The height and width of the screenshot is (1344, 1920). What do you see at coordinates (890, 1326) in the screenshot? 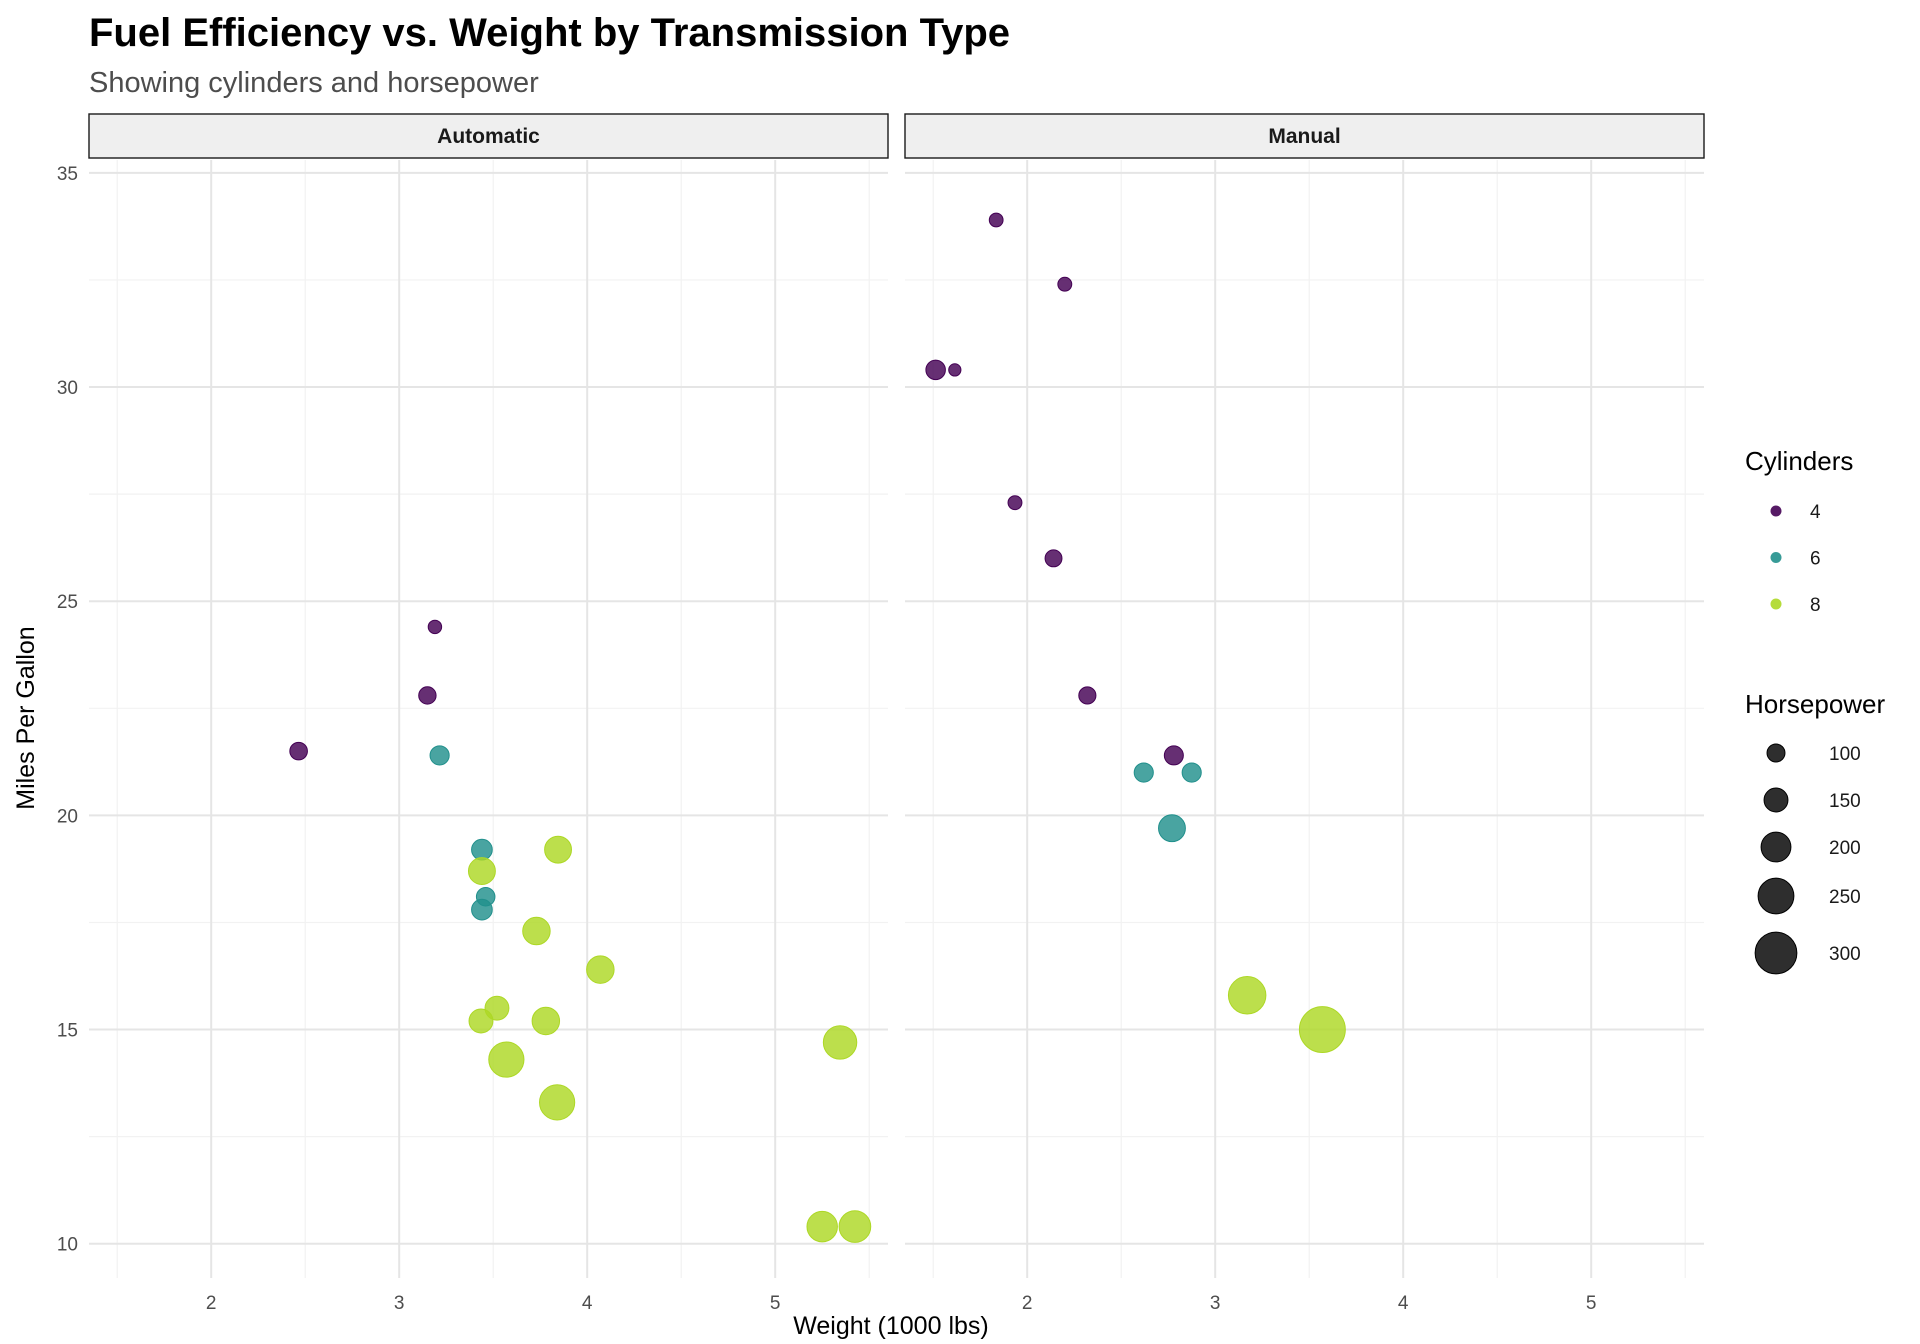
I see `x-axis-title: Weight (1000 lbs)` at bounding box center [890, 1326].